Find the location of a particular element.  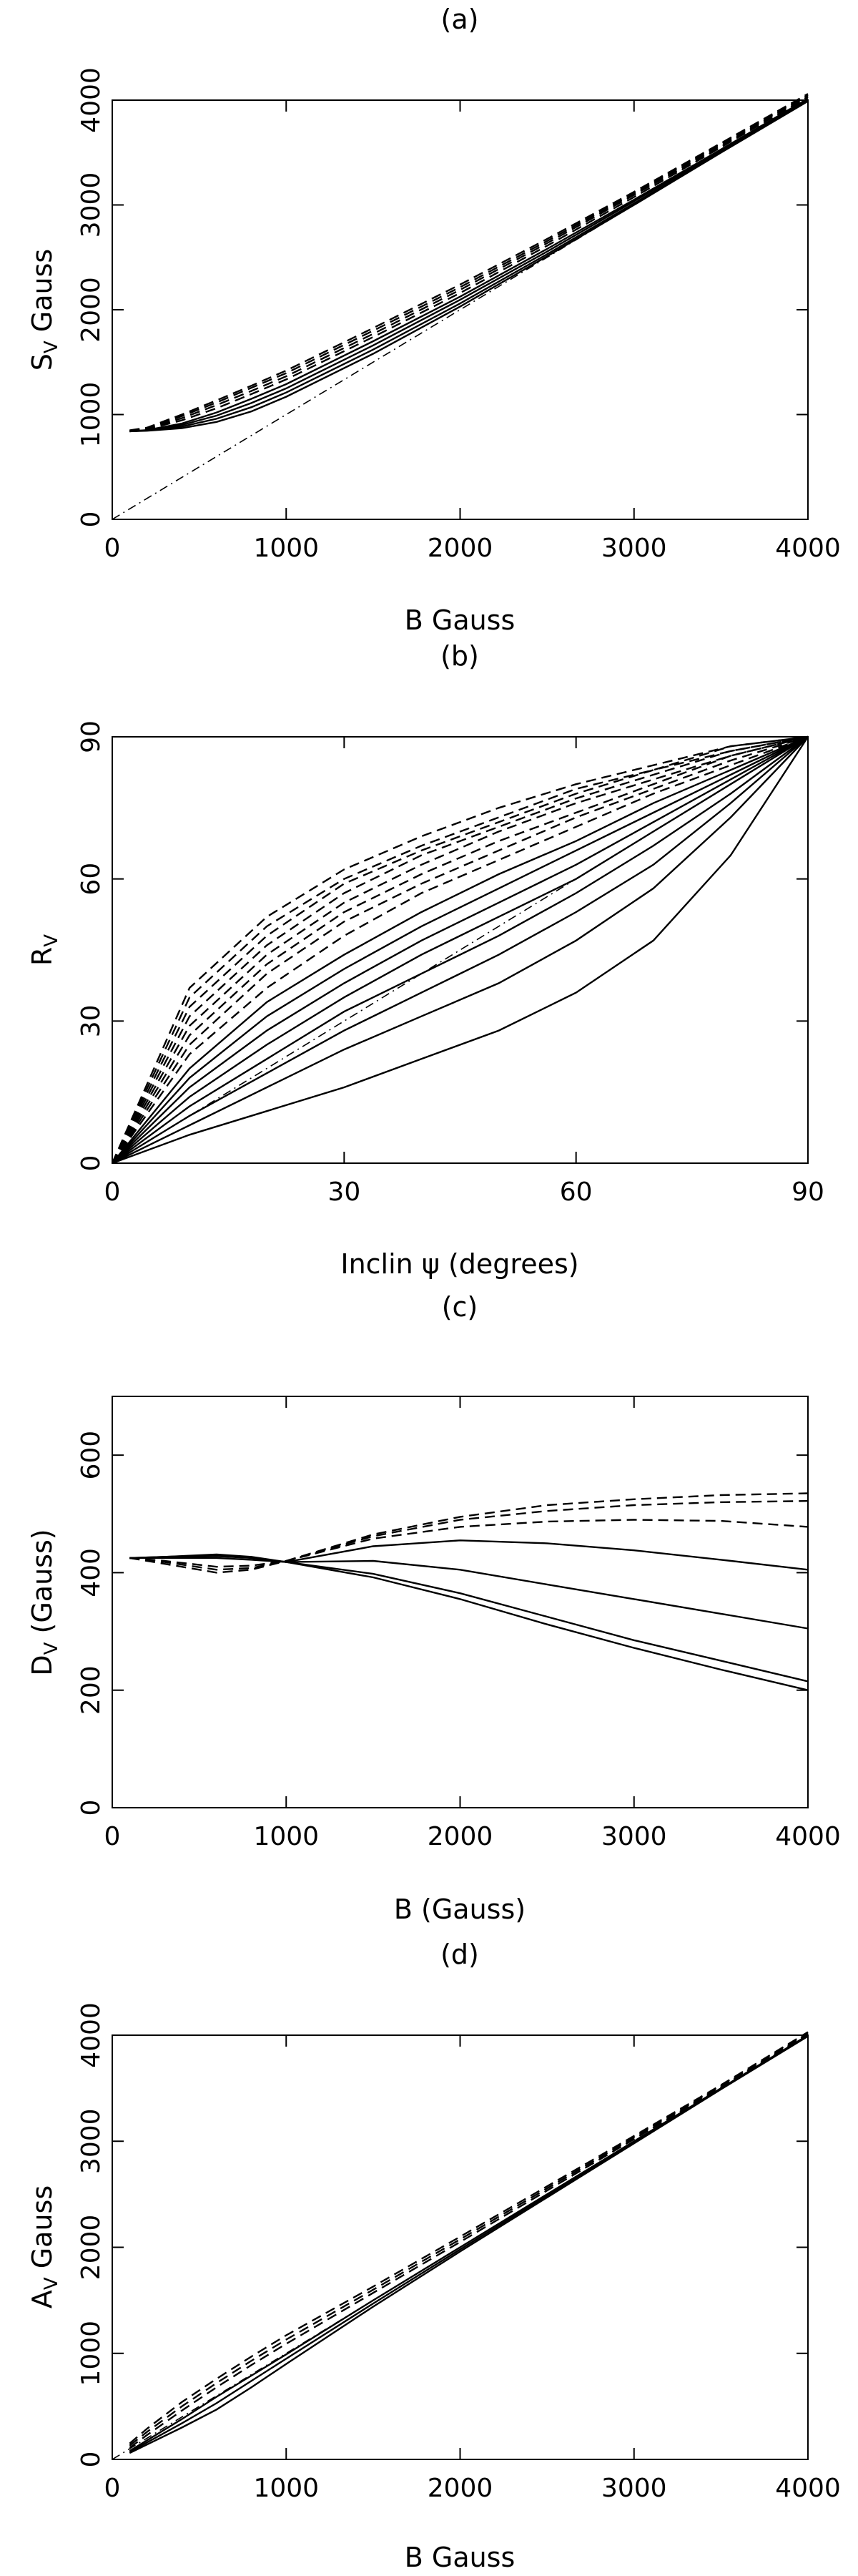

panel-c-x-tick-label: 0 is located at coordinates (112, 1836).